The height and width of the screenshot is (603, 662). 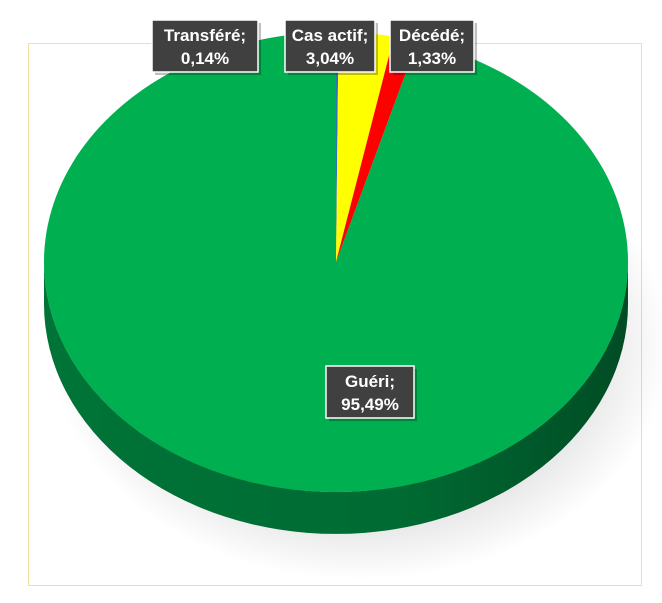 What do you see at coordinates (370, 381) in the screenshot?
I see `data-label-category: Guéri;` at bounding box center [370, 381].